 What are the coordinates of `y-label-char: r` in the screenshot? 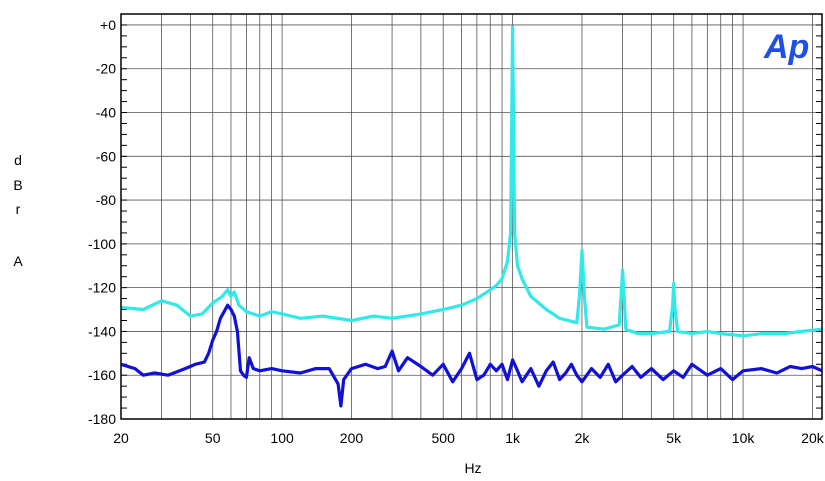 It's located at (18, 209).